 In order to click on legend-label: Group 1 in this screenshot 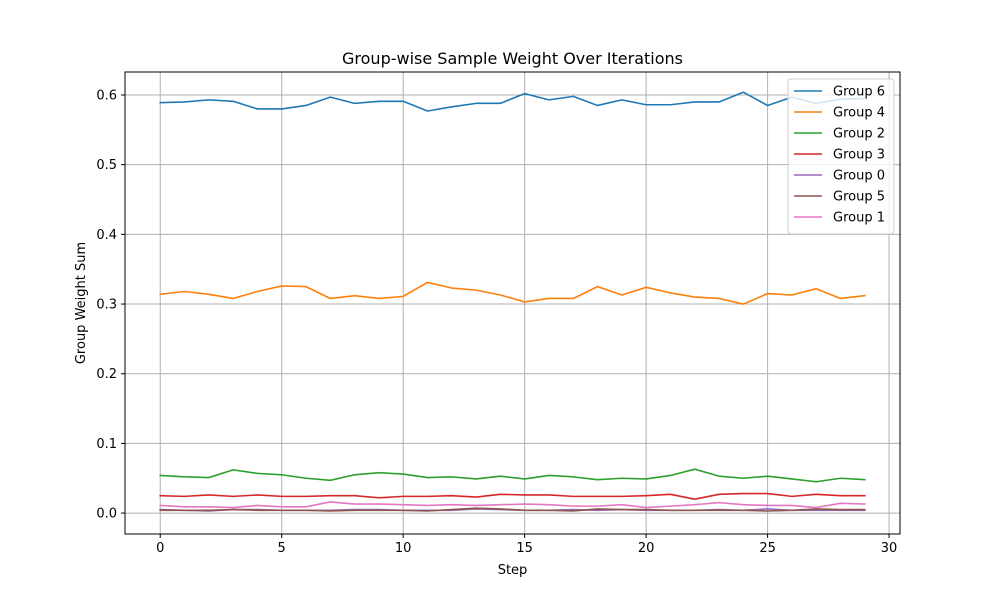, I will do `click(859, 218)`.